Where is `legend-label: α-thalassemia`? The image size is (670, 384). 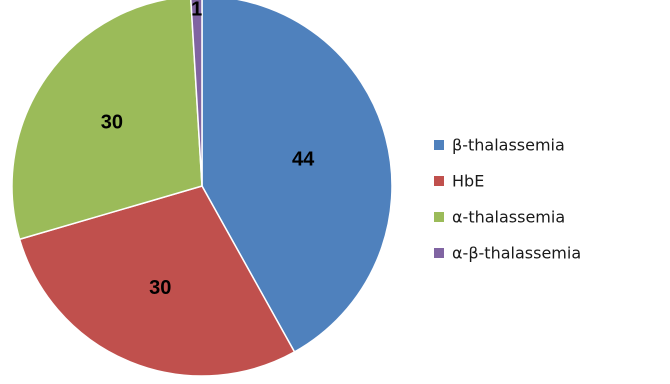 legend-label: α-thalassemia is located at coordinates (508, 217).